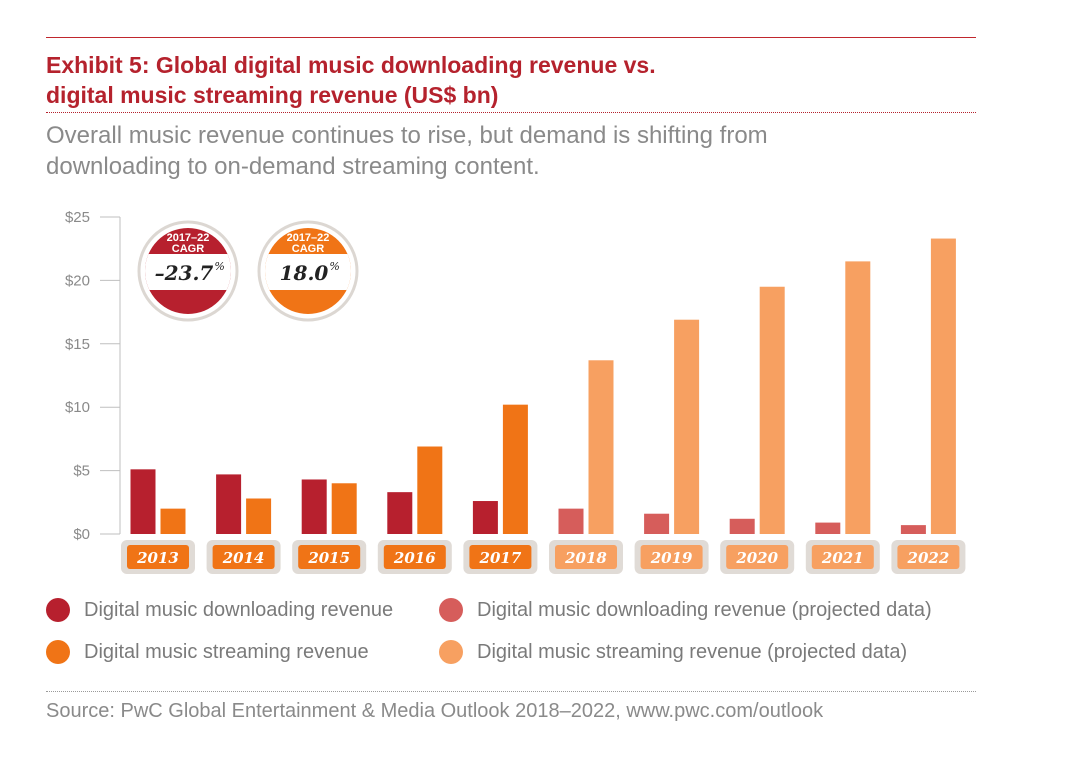 The image size is (1066, 776). I want to click on legend-label-download: Digital music downloading revenue, so click(239, 609).